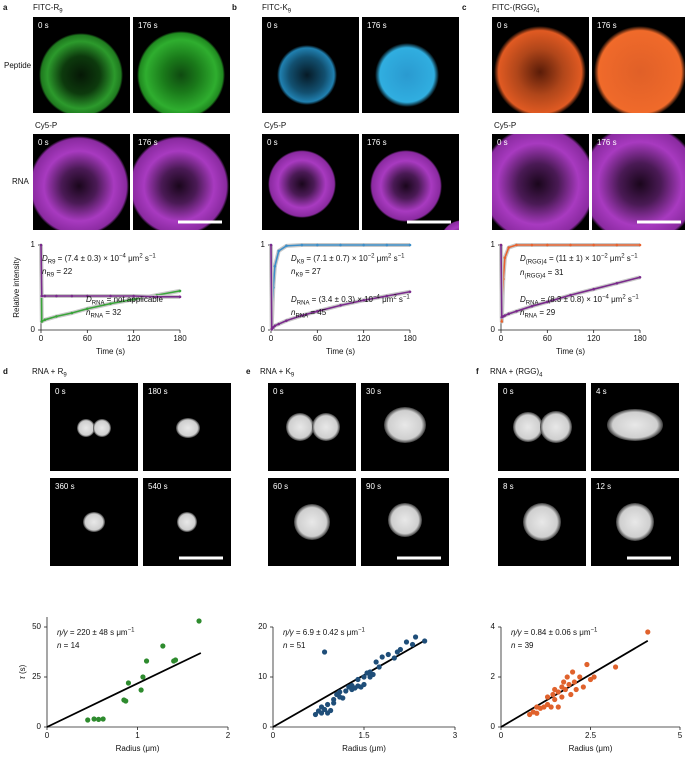  Describe the element at coordinates (306, 272) in the screenshot. I see `annotation: nK9 = 27` at that location.